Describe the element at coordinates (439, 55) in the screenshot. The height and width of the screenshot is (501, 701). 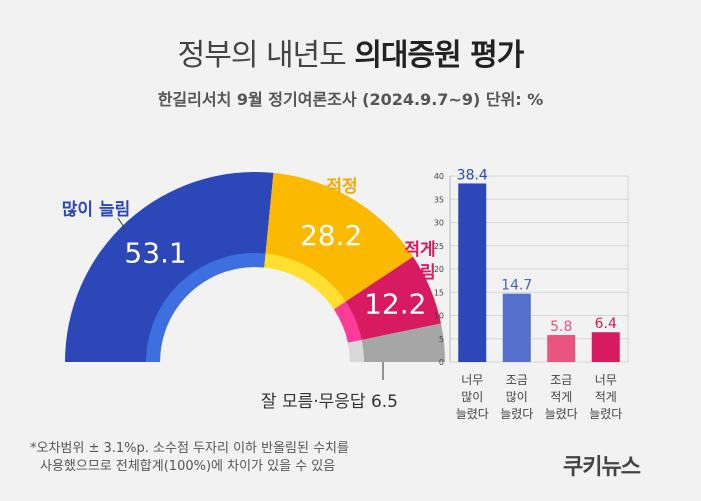
I see `title-bold: 의대증원 평가` at that location.